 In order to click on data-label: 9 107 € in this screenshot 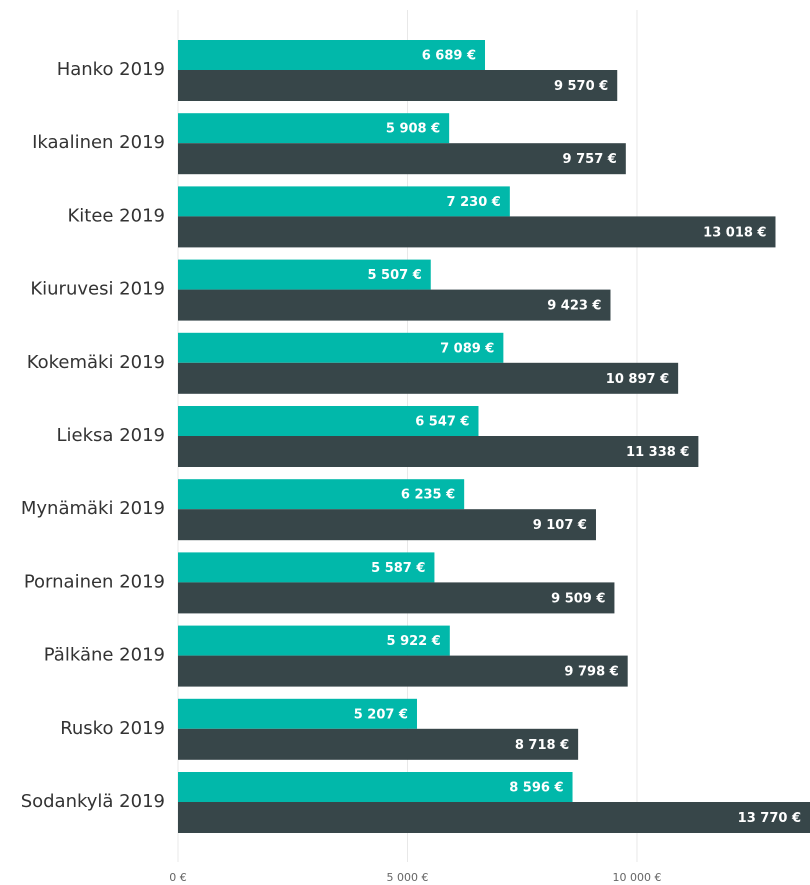, I will do `click(560, 525)`.